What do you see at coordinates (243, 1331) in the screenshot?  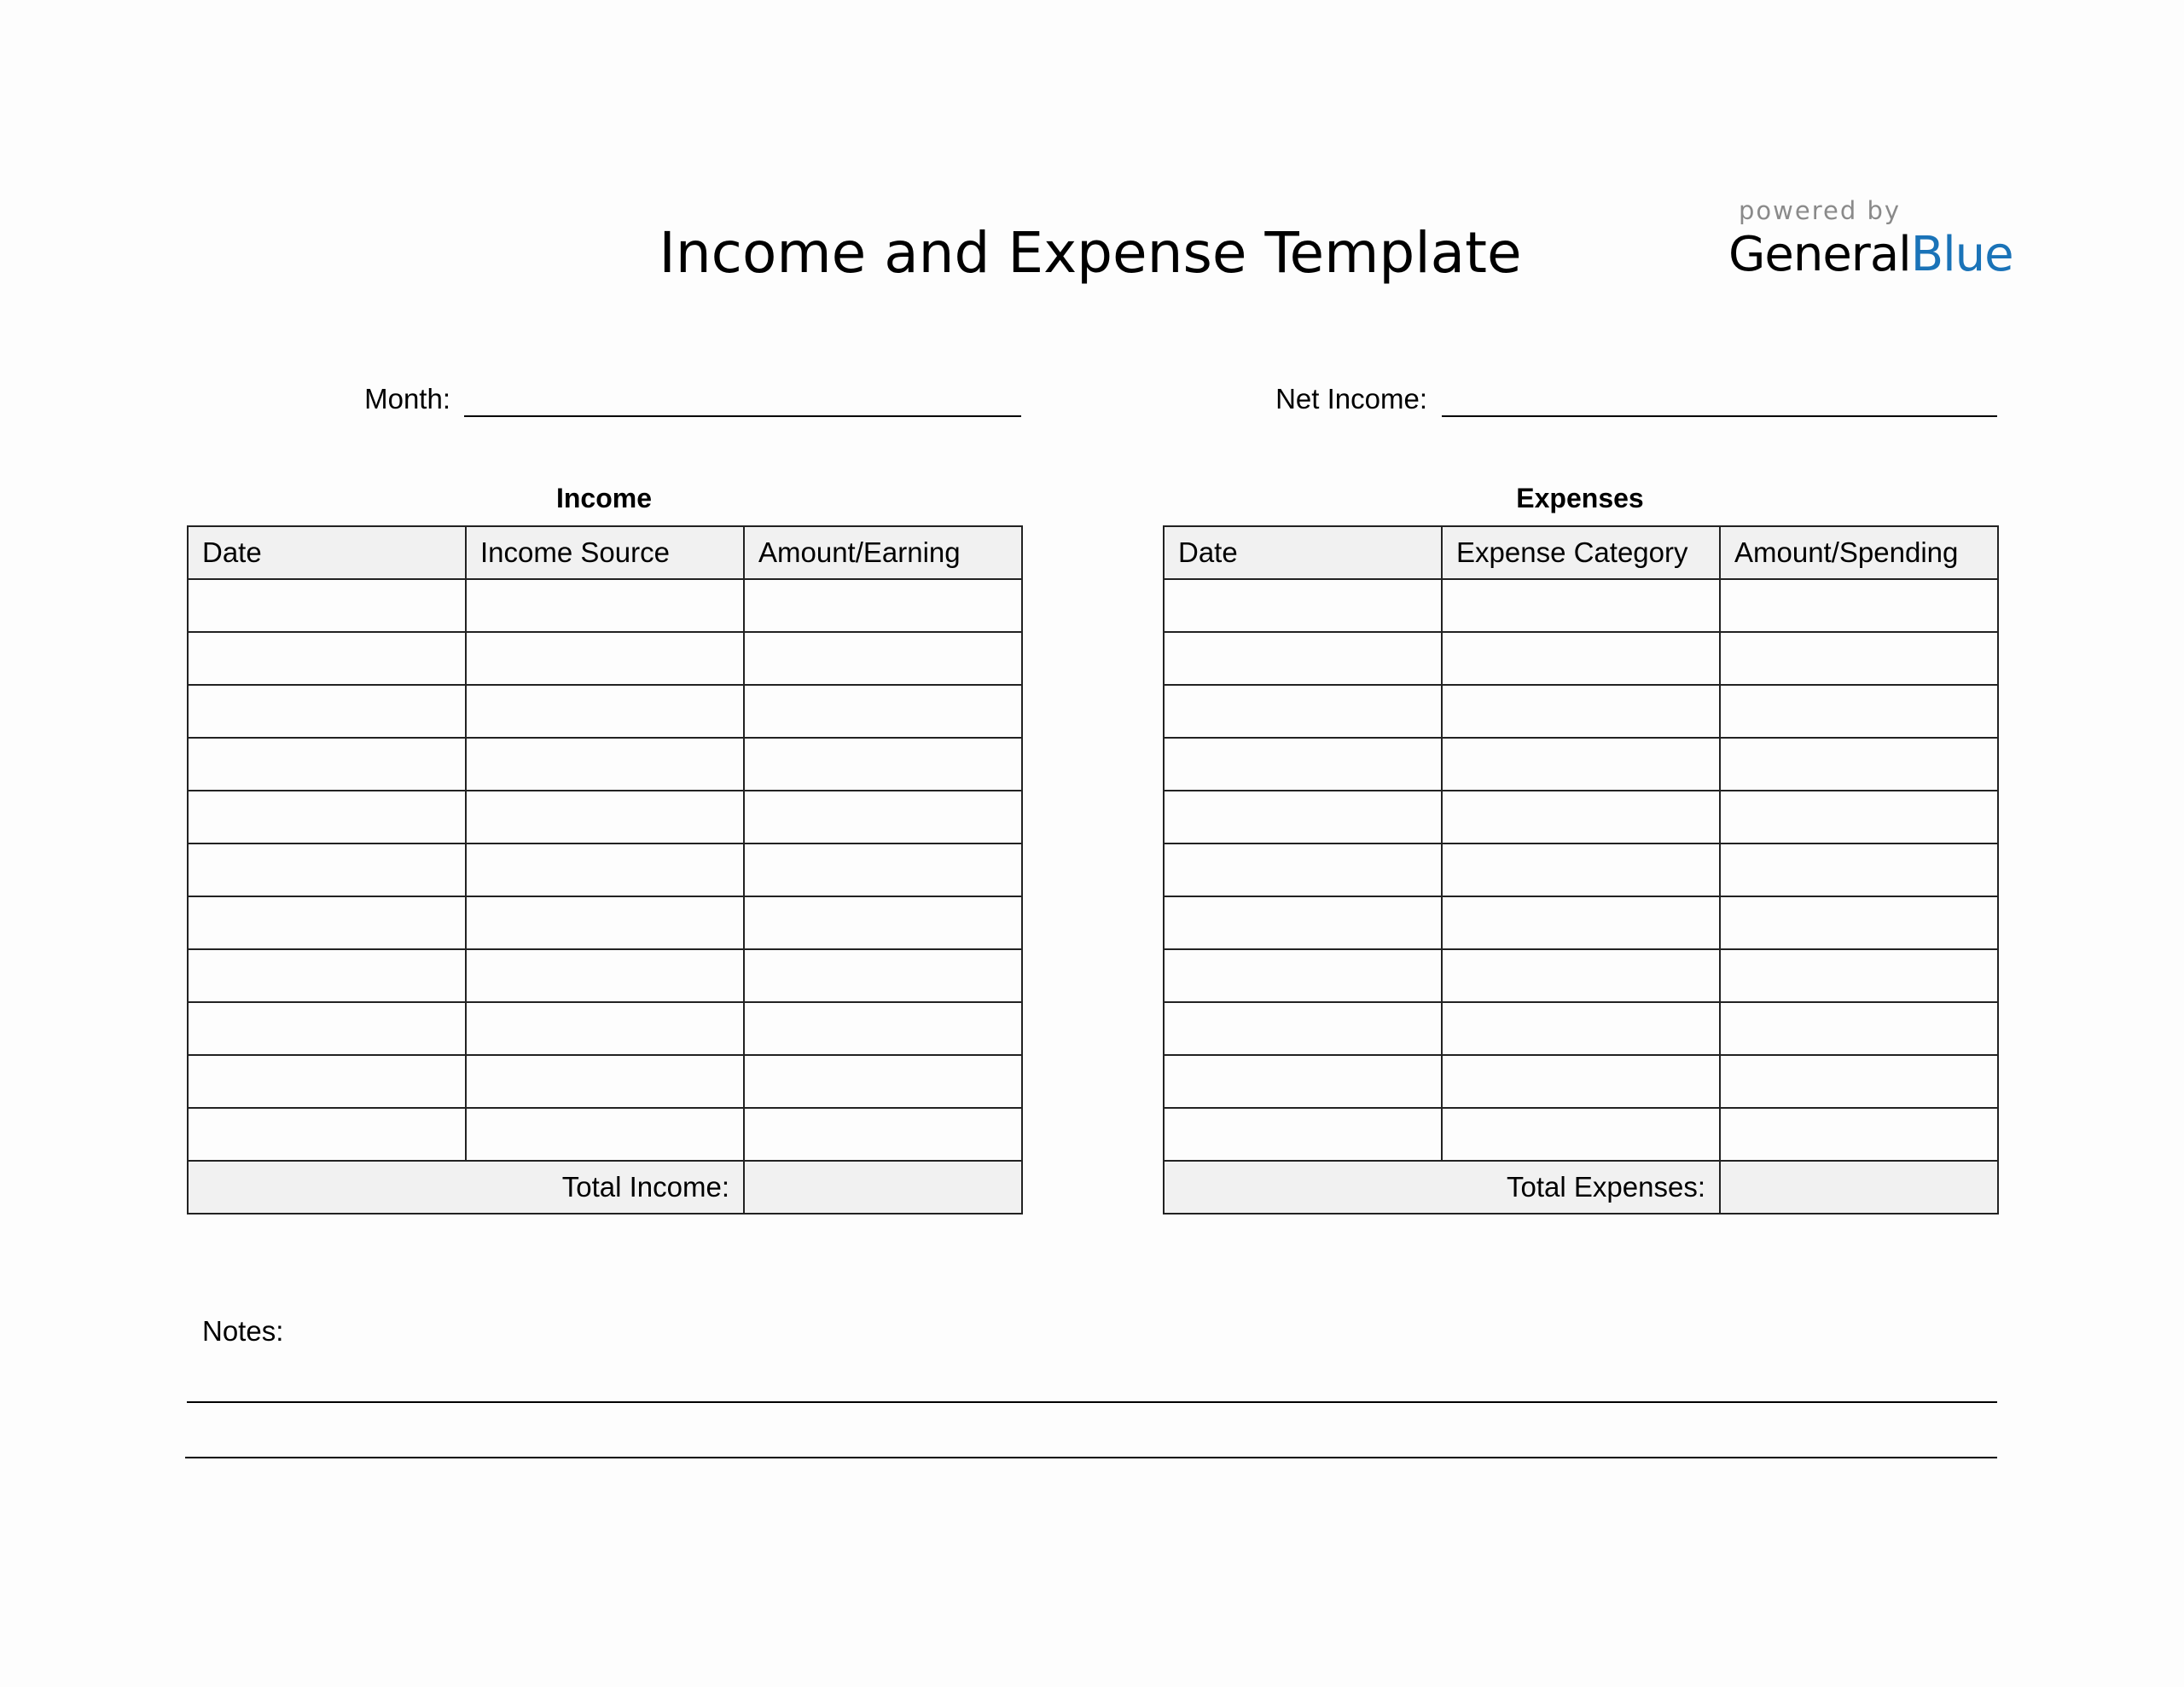 I see `notes-label: Notes:` at bounding box center [243, 1331].